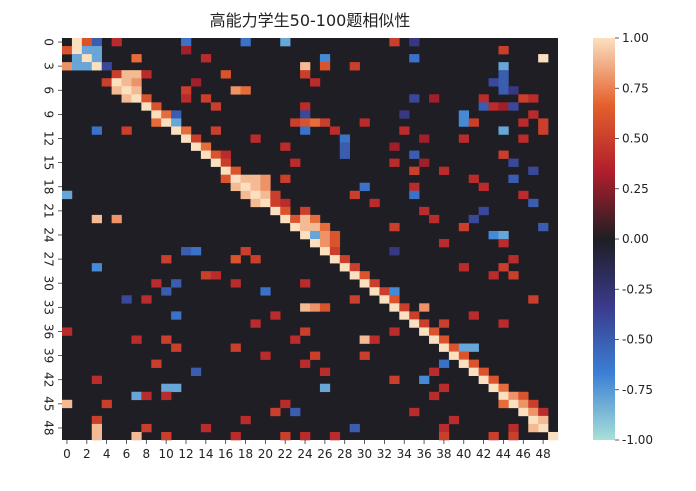 Image resolution: width=696 pixels, height=491 pixels. I want to click on x-tick-label: 32, so click(384, 454).